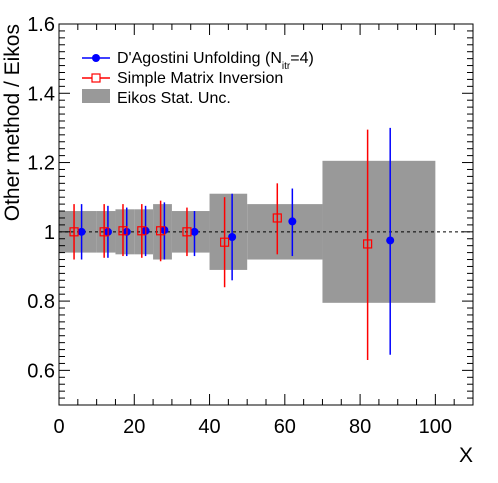 This screenshot has height=483, width=498. What do you see at coordinates (96, 58) in the screenshot?
I see `legend-marker-circle` at bounding box center [96, 58].